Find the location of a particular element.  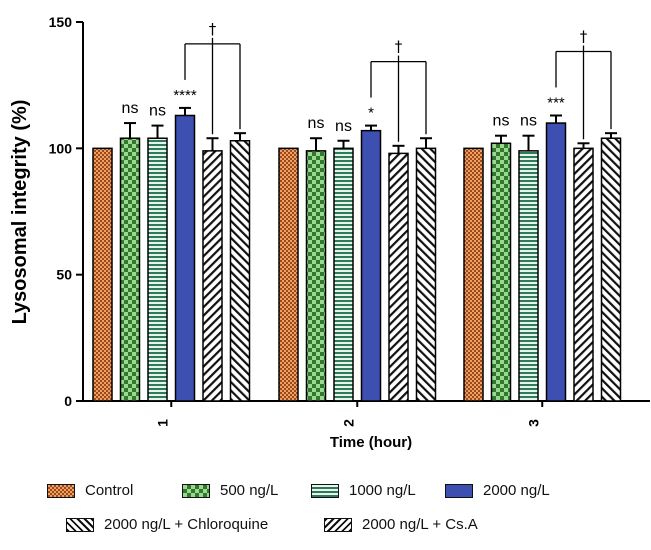

legend-label: 500 ng/L is located at coordinates (249, 490).